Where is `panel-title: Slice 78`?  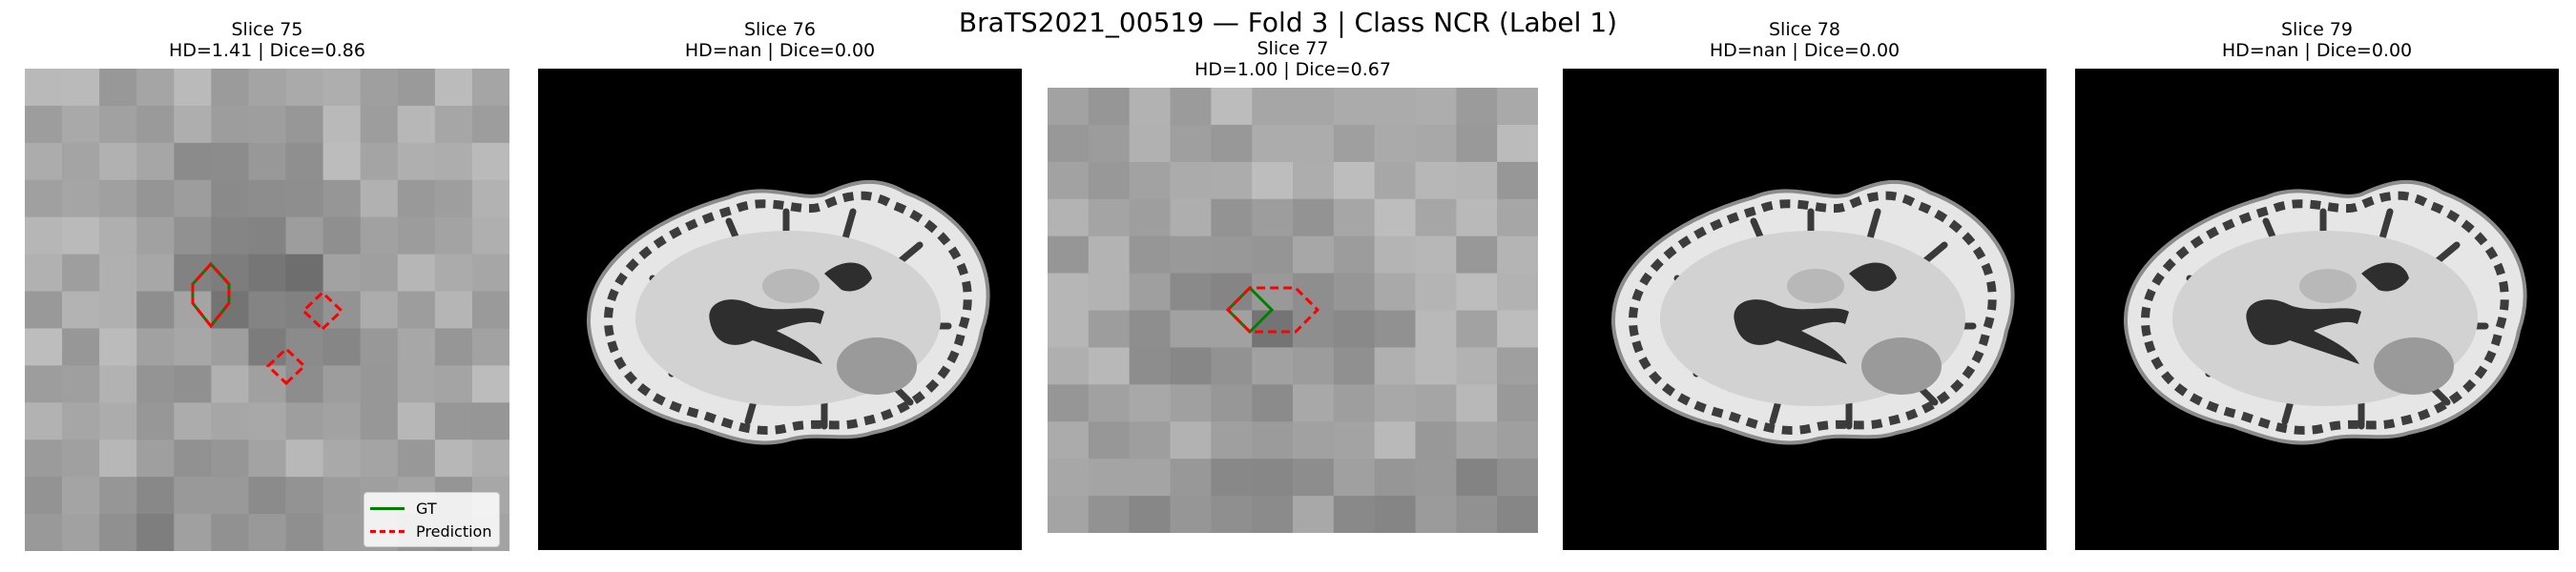
panel-title: Slice 78 is located at coordinates (1804, 29).